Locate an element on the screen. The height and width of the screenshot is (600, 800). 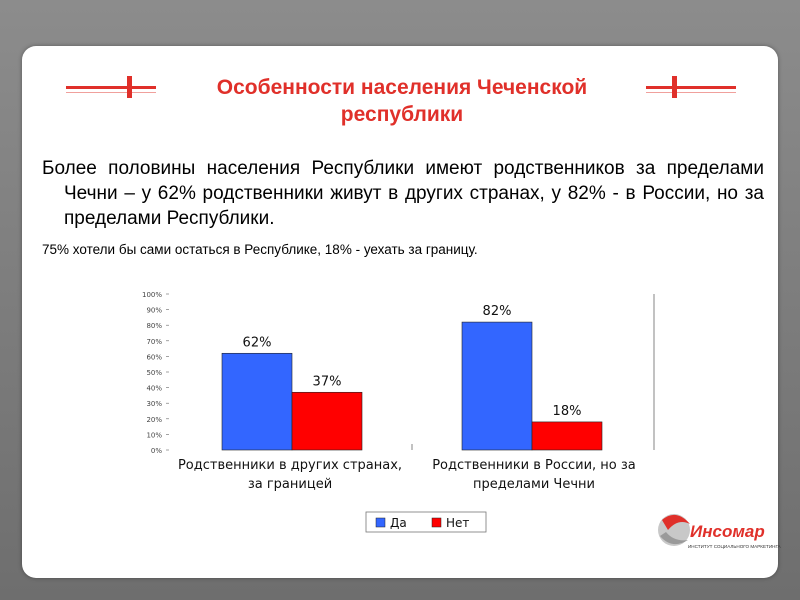
data-label: 82% is located at coordinates (497, 311).